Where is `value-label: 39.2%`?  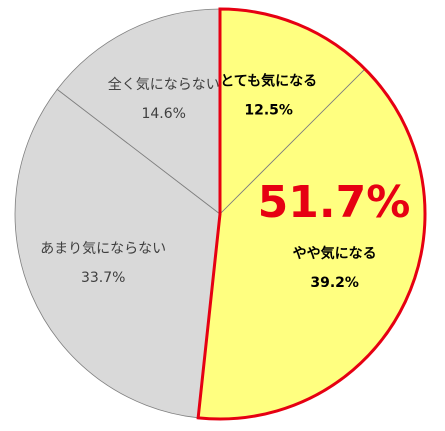
value-label: 39.2% is located at coordinates (334, 283).